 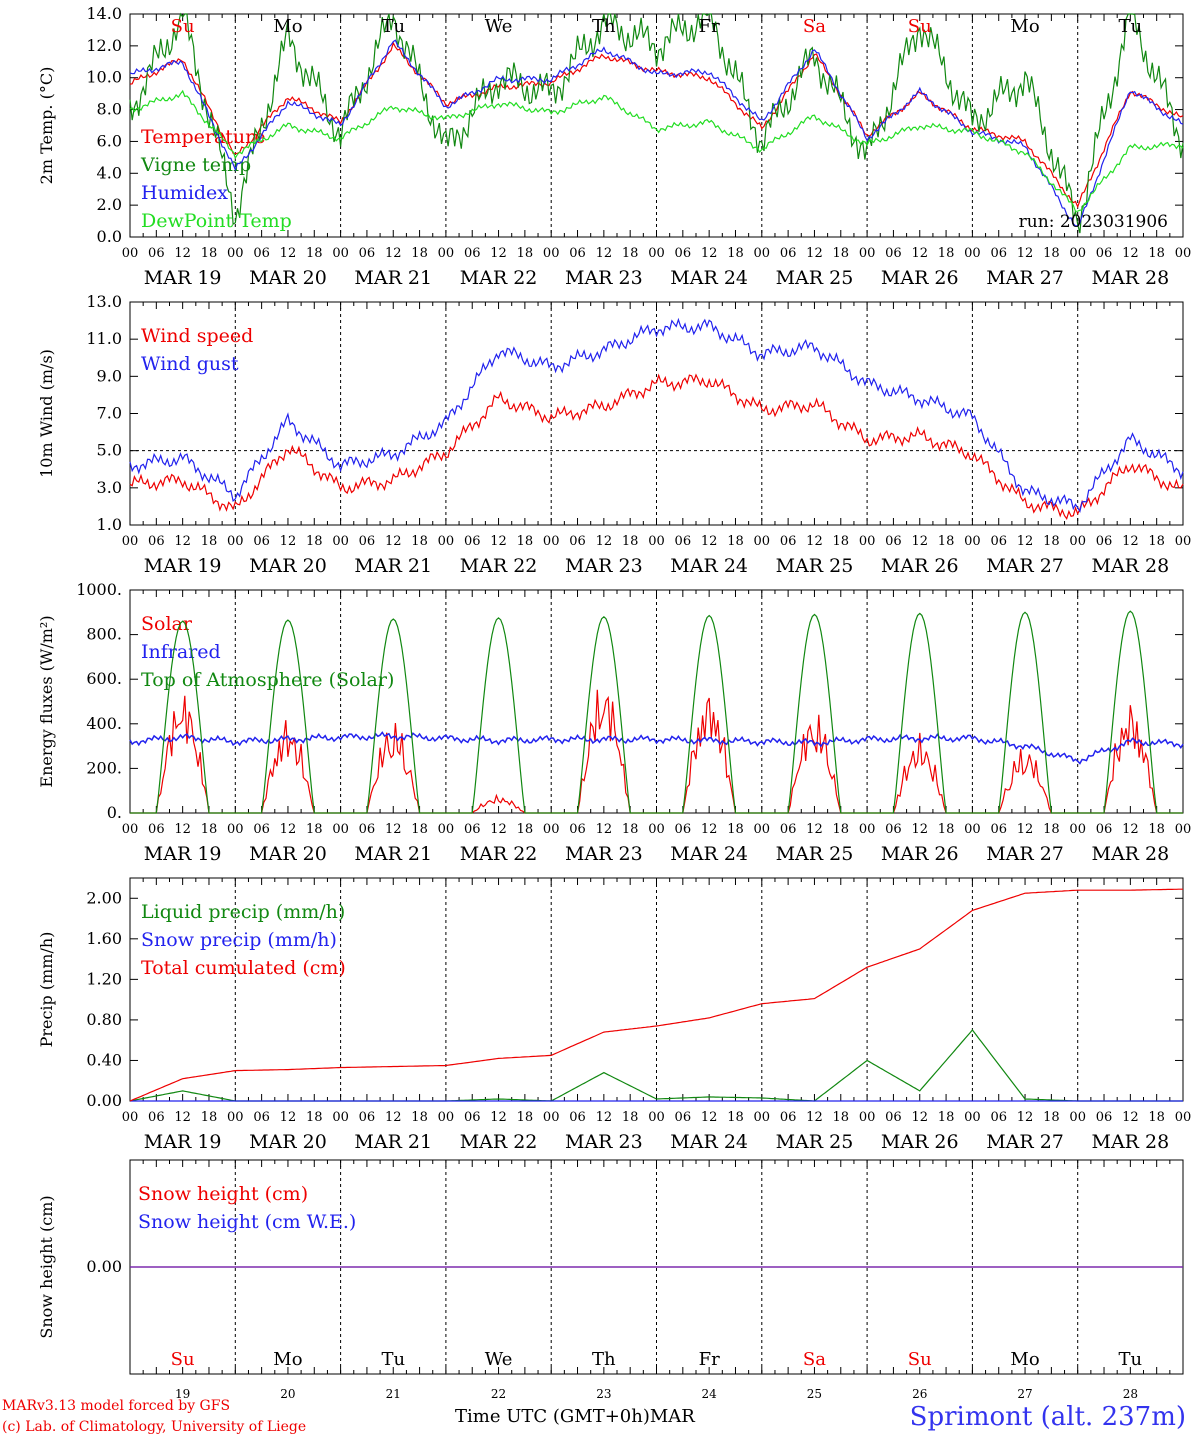 What do you see at coordinates (919, 1394) in the screenshot?
I see `day-number: 26` at bounding box center [919, 1394].